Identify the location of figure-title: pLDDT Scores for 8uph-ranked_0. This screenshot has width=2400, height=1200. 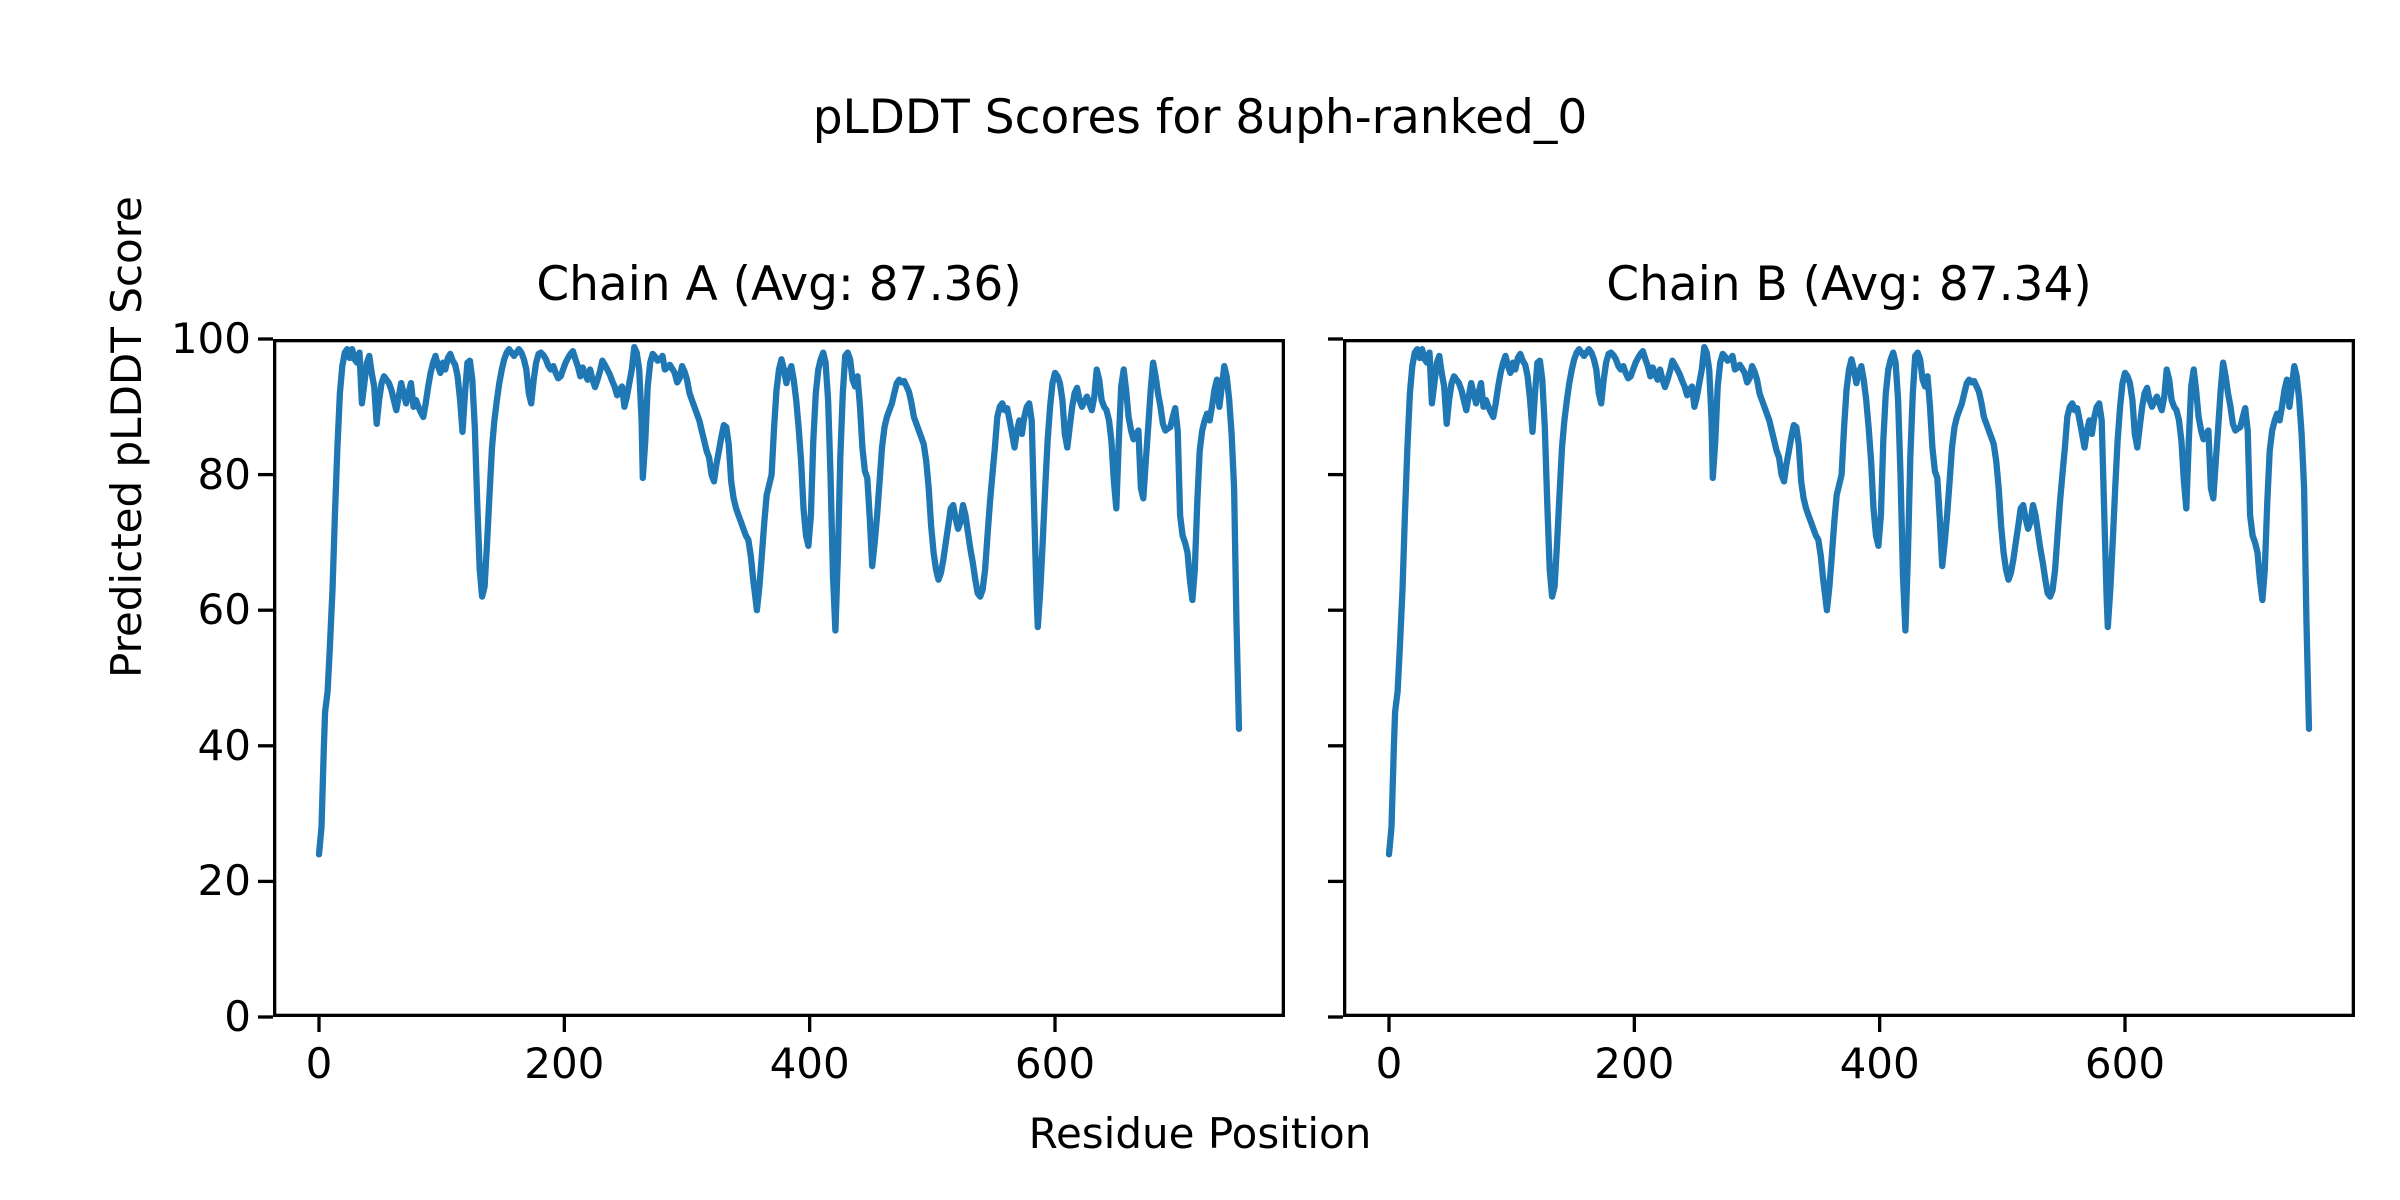
(1200, 117).